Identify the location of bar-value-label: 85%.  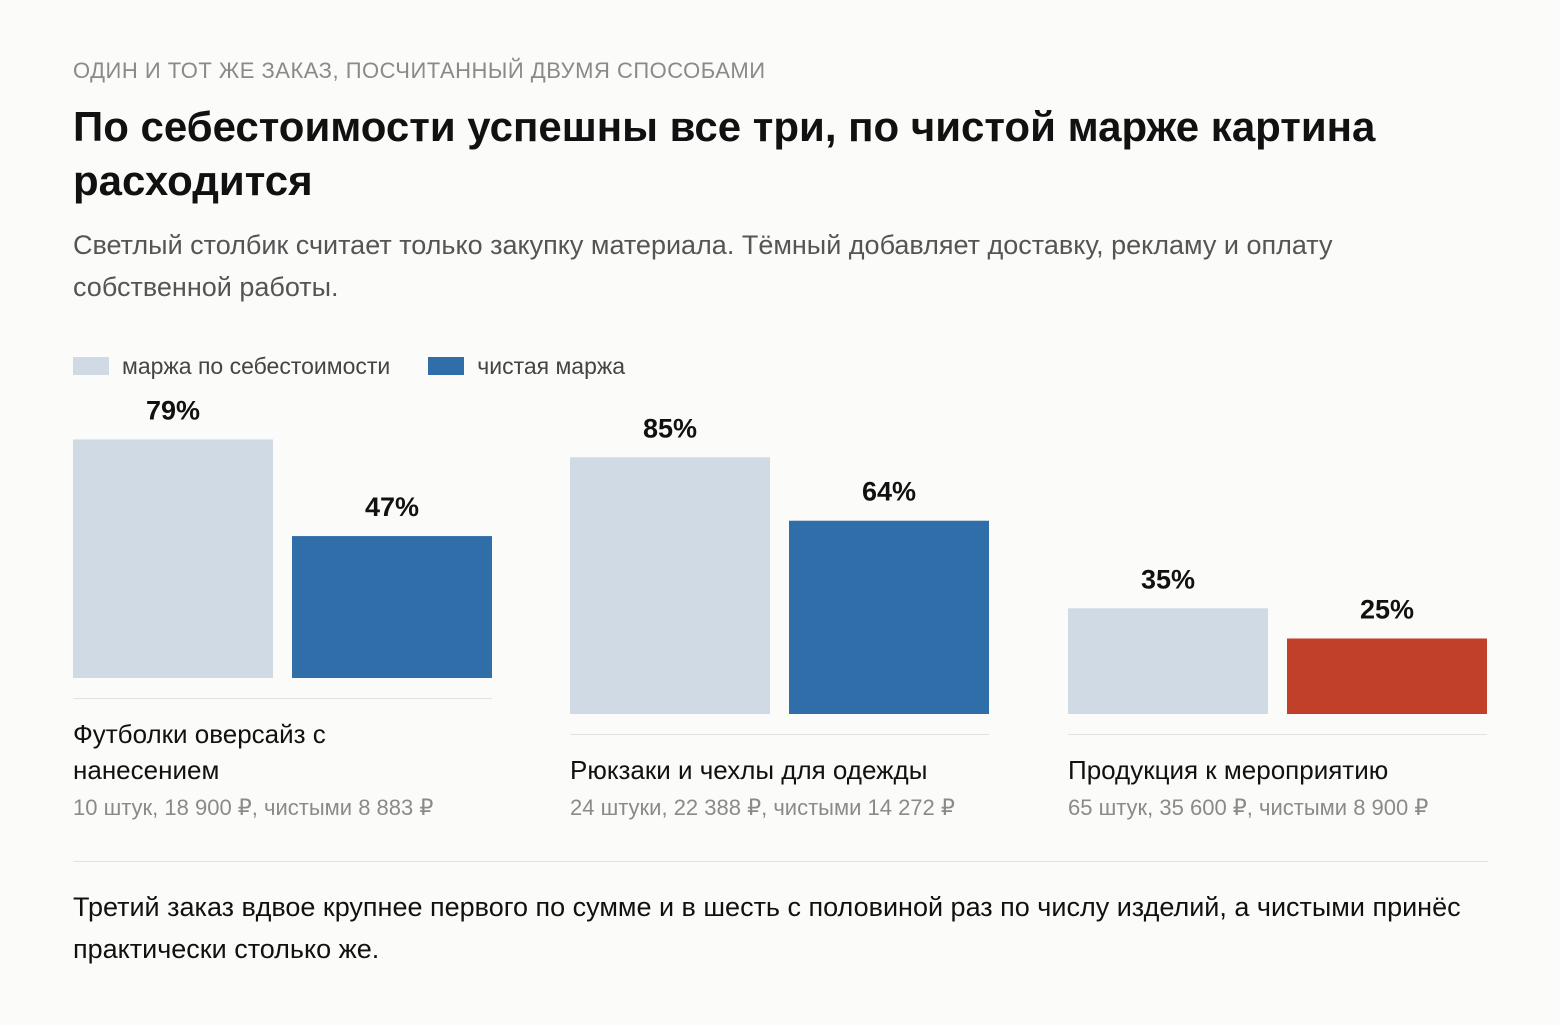
(670, 428).